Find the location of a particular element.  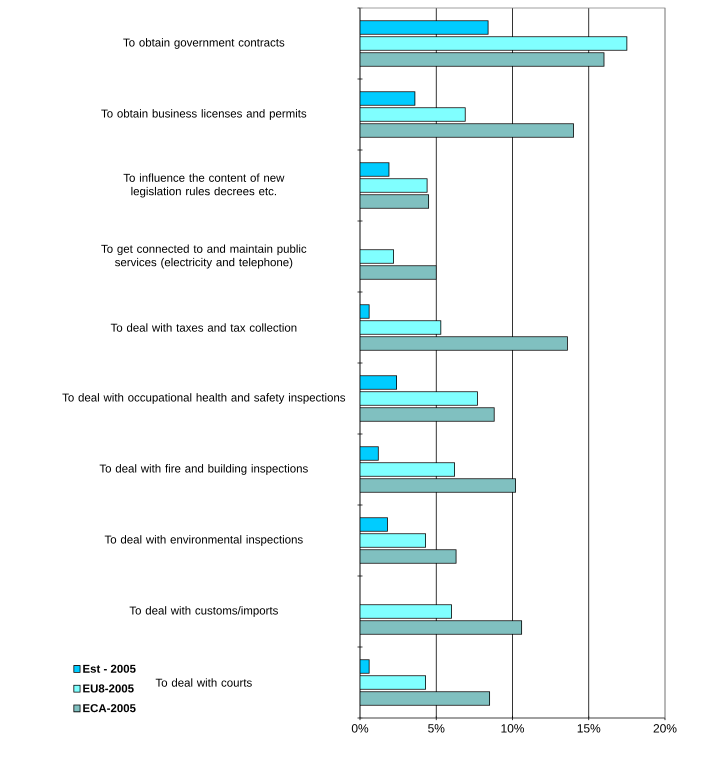

legend-label: Est - 2005 is located at coordinates (109, 668).